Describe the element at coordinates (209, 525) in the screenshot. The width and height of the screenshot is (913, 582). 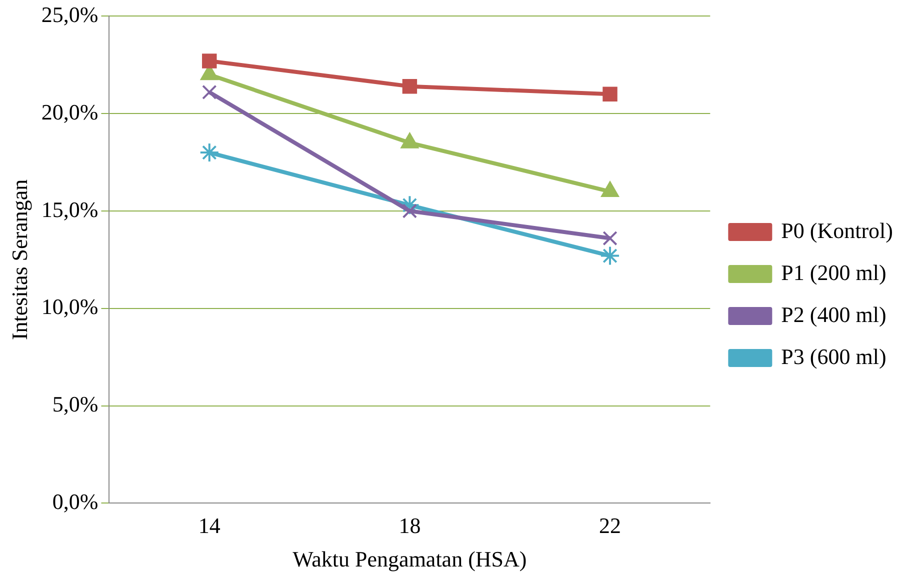
I see `x-tick-label: 14` at that location.